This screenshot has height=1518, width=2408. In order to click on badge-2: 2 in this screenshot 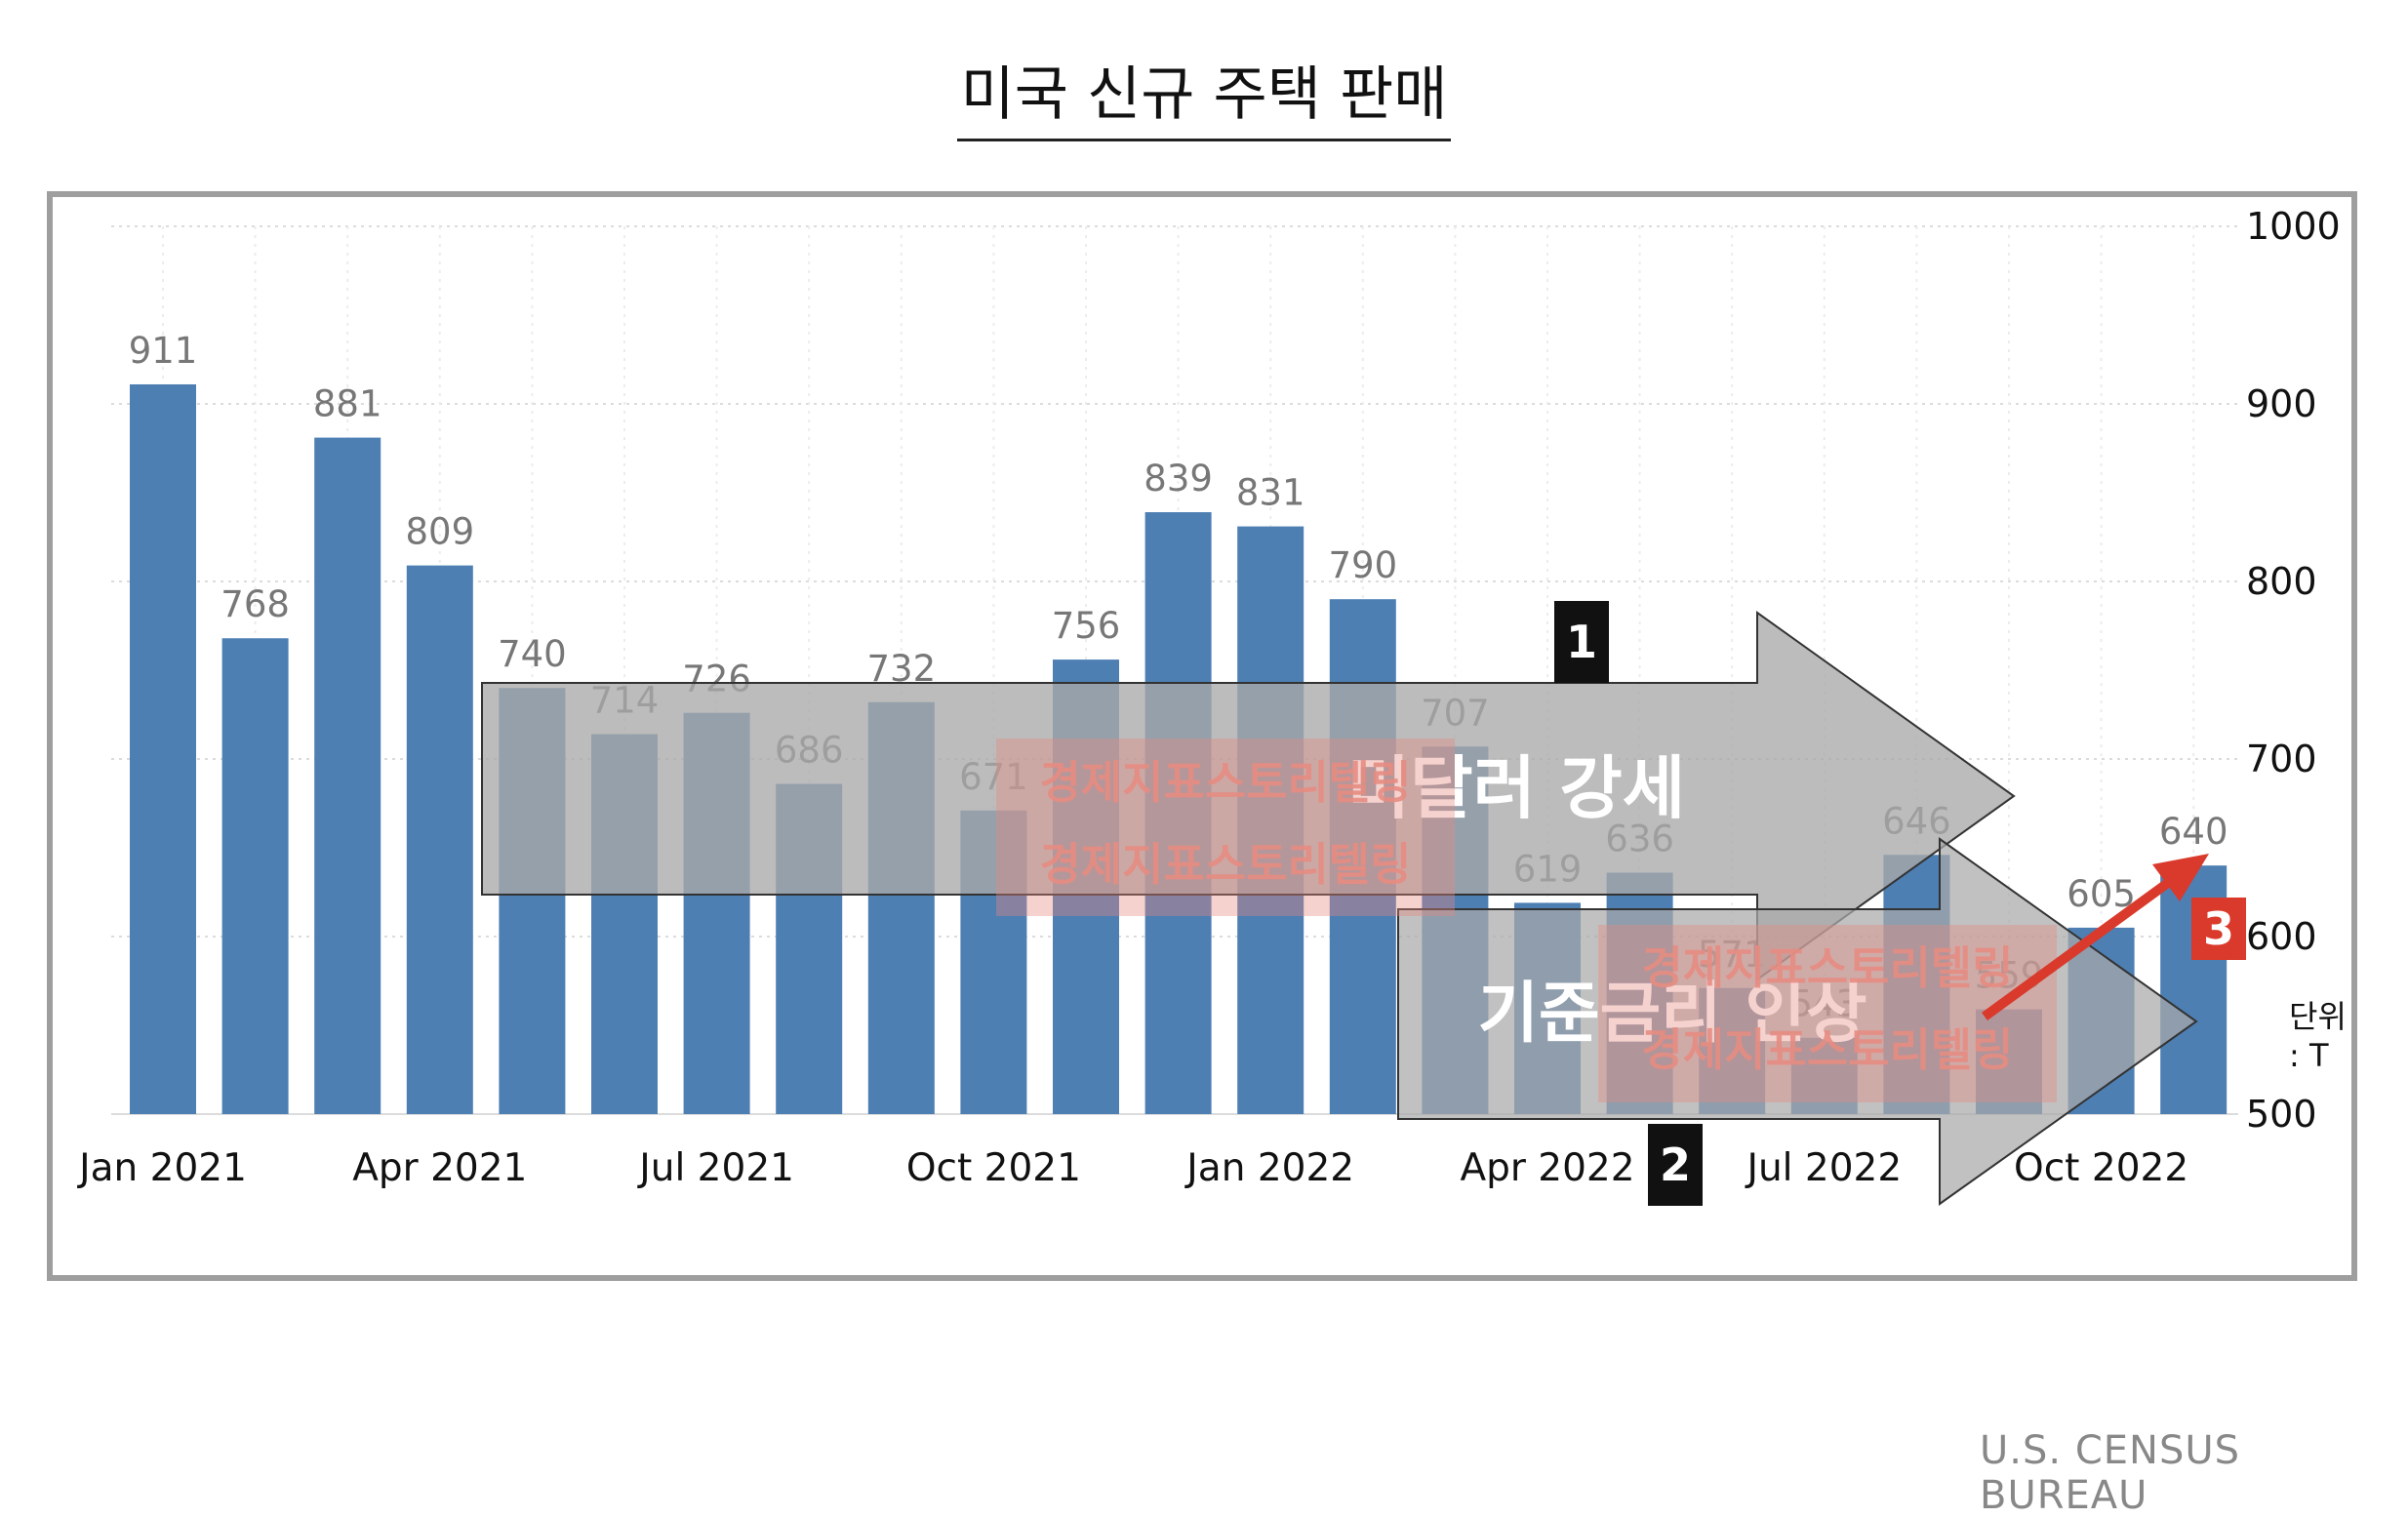, I will do `click(1675, 1165)`.